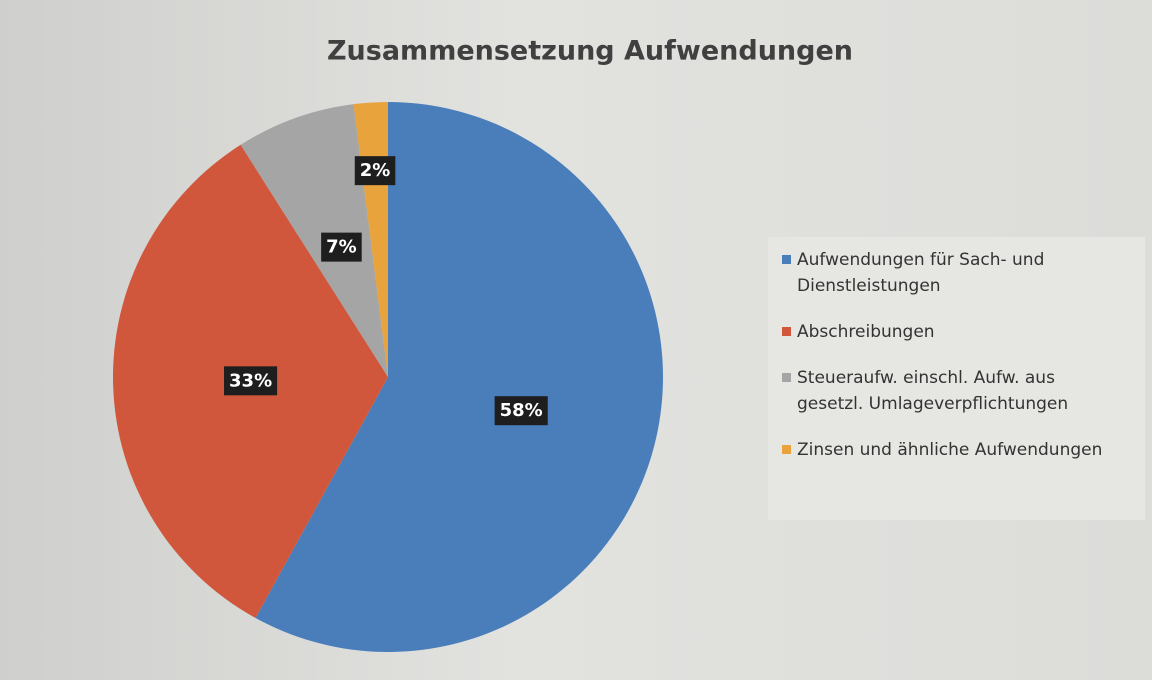 The height and width of the screenshot is (680, 1152). I want to click on chart-title: Zusammensetzung Aufwendungen, so click(590, 51).